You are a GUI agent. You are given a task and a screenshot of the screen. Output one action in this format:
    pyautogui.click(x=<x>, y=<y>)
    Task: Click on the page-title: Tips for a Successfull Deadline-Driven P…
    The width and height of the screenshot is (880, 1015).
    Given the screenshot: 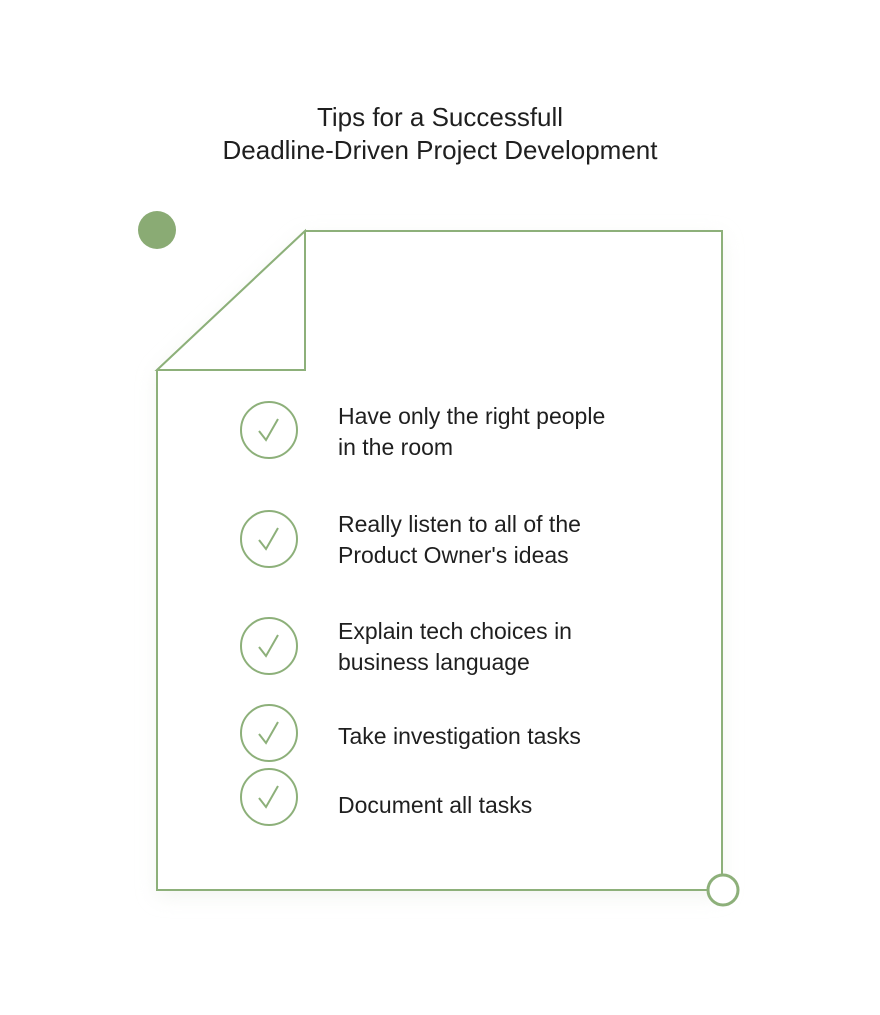 What is the action you would take?
    pyautogui.click(x=440, y=134)
    